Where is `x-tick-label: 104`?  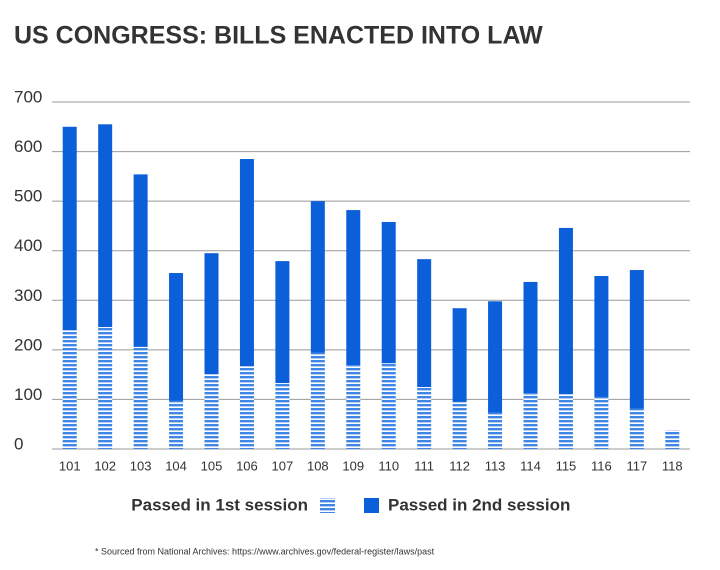 x-tick-label: 104 is located at coordinates (176, 465).